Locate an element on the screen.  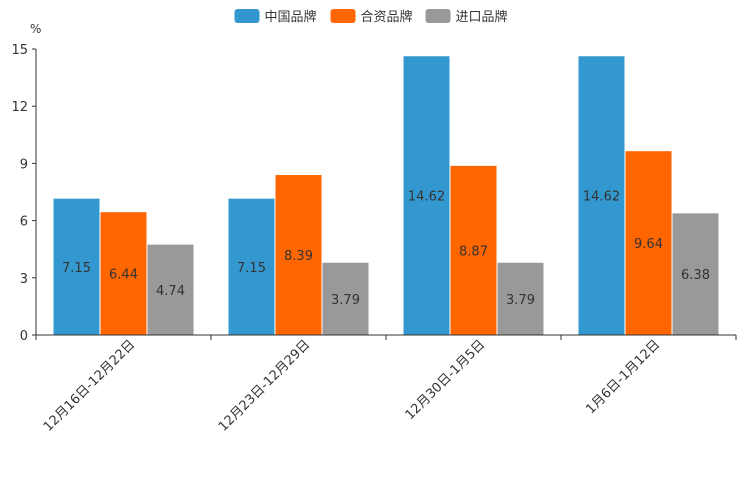
y-tick-label: 6 is located at coordinates (24, 222).